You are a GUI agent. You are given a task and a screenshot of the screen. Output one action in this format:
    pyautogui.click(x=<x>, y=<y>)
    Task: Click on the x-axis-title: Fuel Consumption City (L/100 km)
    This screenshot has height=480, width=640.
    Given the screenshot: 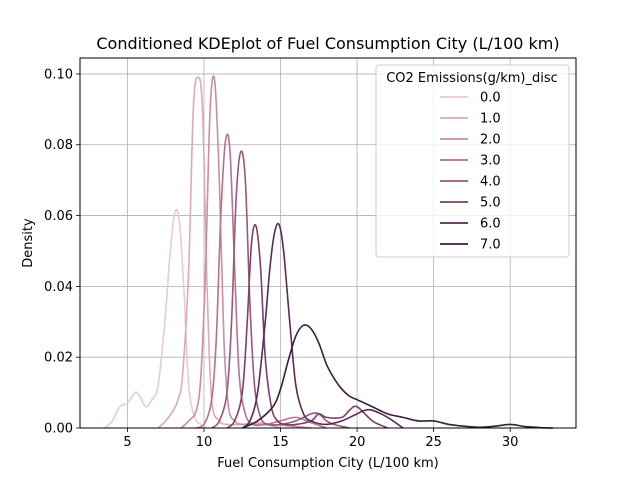 What is the action you would take?
    pyautogui.click(x=328, y=463)
    